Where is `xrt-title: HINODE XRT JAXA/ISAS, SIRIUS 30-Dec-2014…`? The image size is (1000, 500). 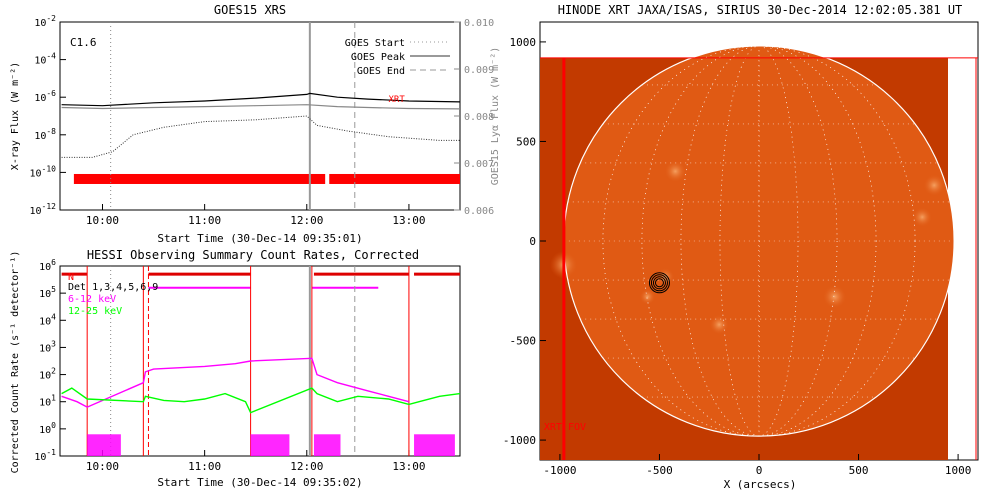
xrt-title: HINODE XRT JAXA/ISAS, SIRIUS 30-Dec-2014… is located at coordinates (760, 10).